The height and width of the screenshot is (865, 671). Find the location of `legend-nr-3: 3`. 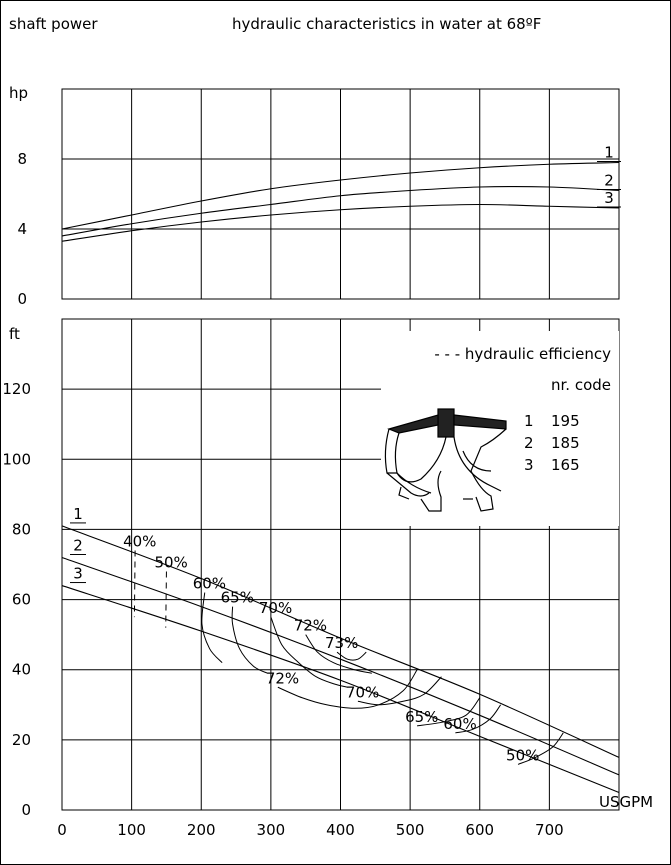

legend-nr-3: 3 is located at coordinates (529, 465).